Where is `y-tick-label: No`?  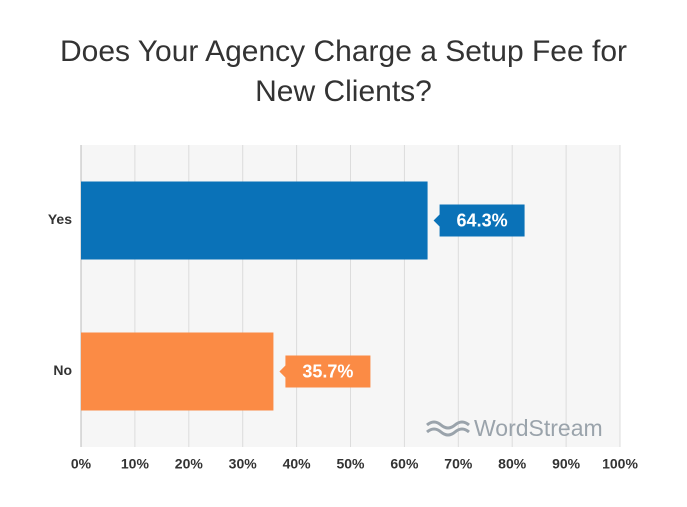 y-tick-label: No is located at coordinates (62, 370).